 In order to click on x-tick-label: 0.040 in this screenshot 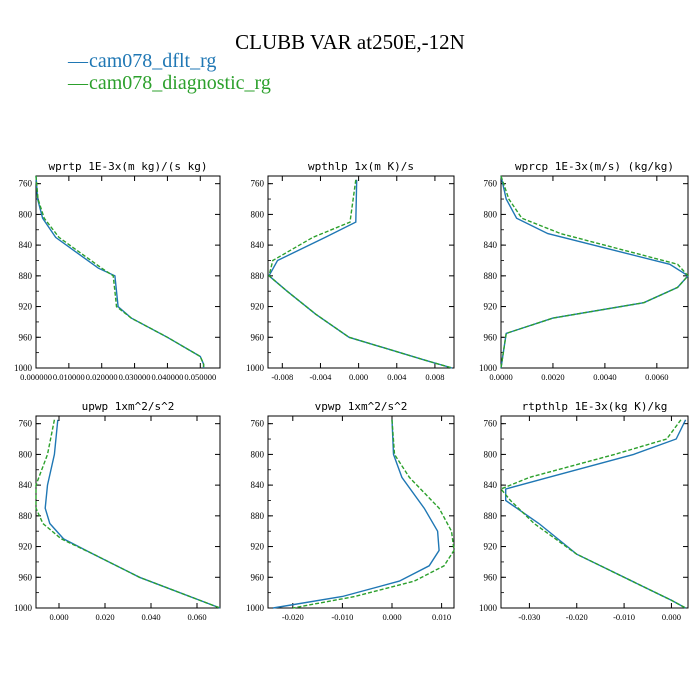, I will do `click(150, 617)`.